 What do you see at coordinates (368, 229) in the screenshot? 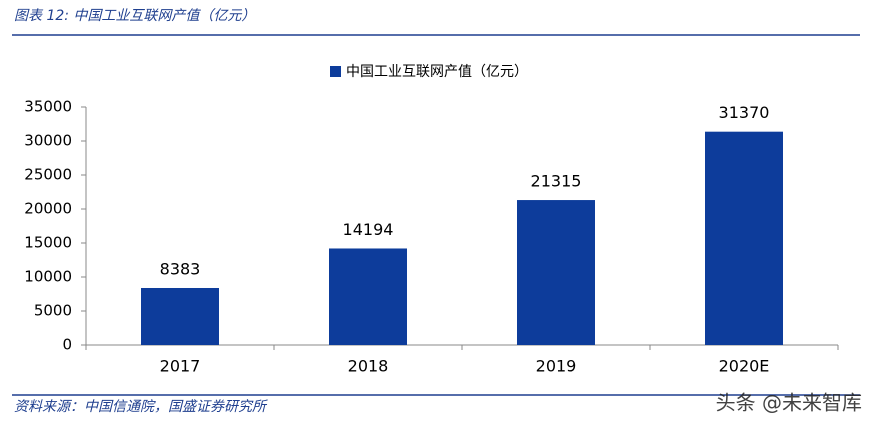
I see `data-label: 14194` at bounding box center [368, 229].